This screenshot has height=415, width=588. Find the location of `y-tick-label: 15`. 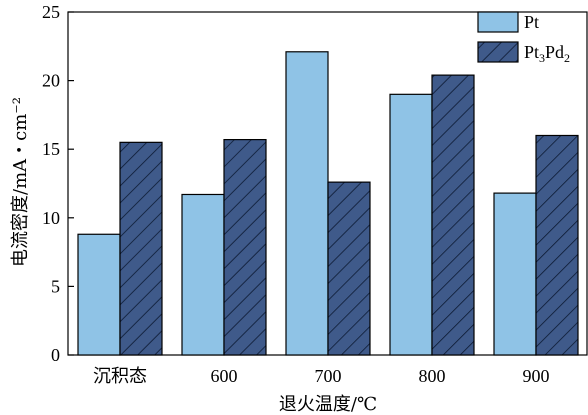

y-tick-label: 15 is located at coordinates (51, 149).